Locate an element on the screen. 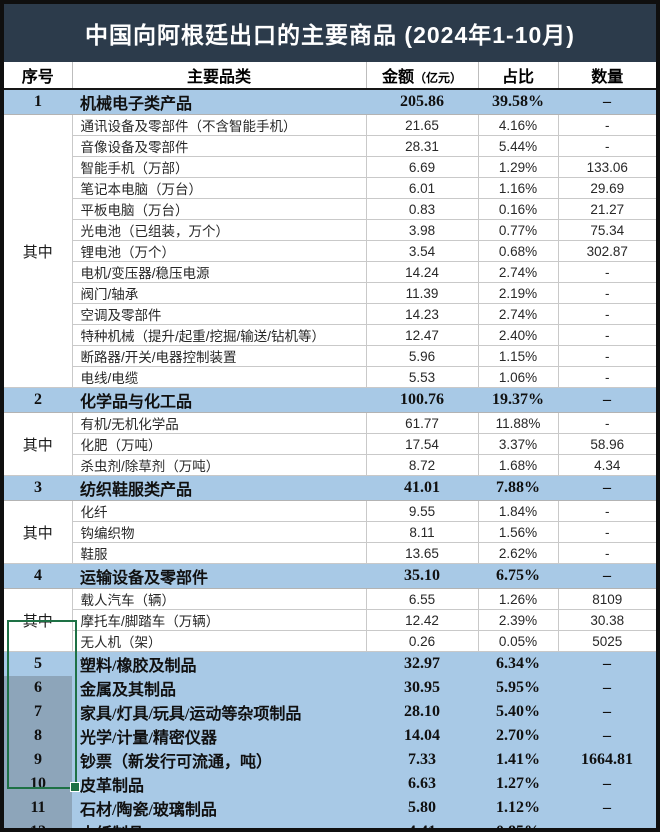 Image resolution: width=660 pixels, height=832 pixels. quantity-cell: 30.38 is located at coordinates (607, 620).